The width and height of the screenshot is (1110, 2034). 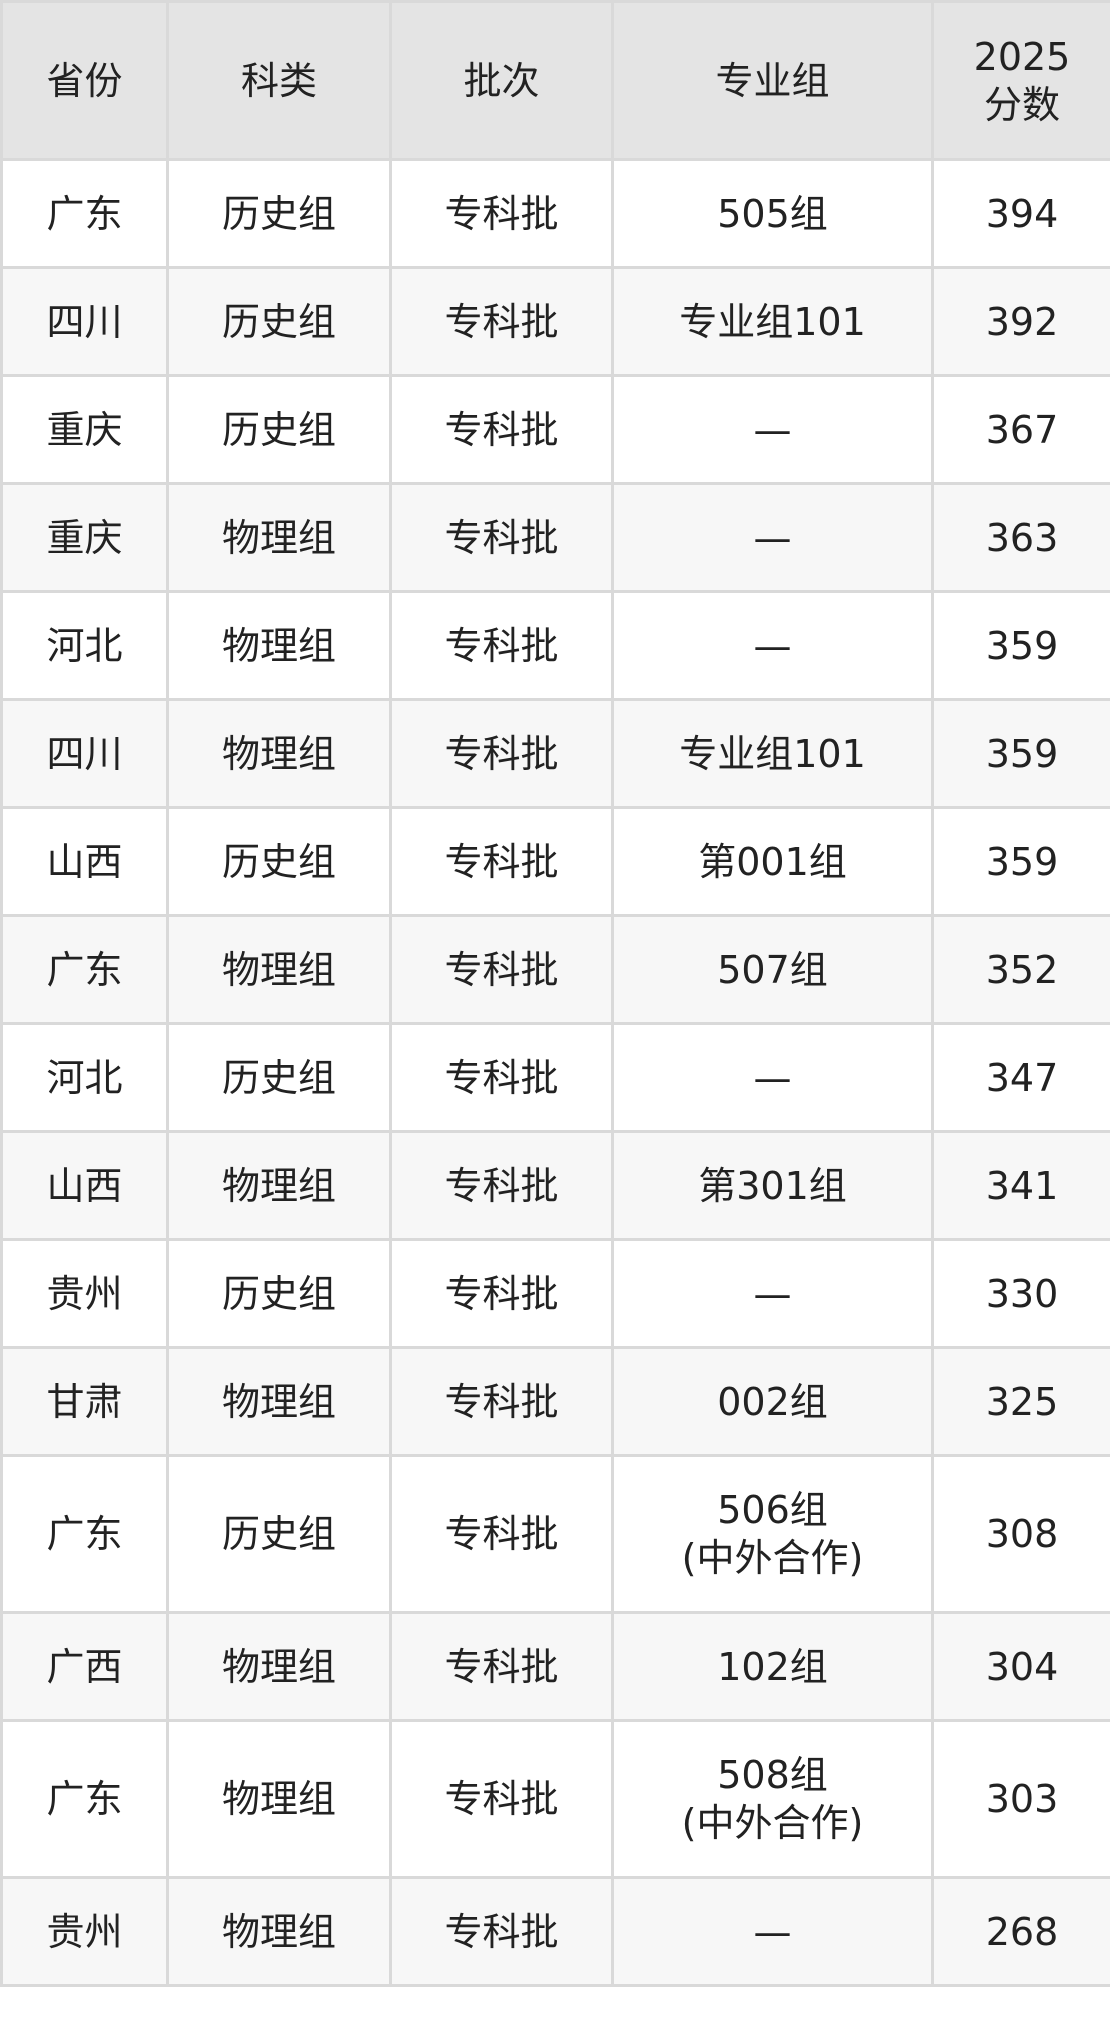 What do you see at coordinates (772, 80) in the screenshot?
I see `header-major-group: 专业组` at bounding box center [772, 80].